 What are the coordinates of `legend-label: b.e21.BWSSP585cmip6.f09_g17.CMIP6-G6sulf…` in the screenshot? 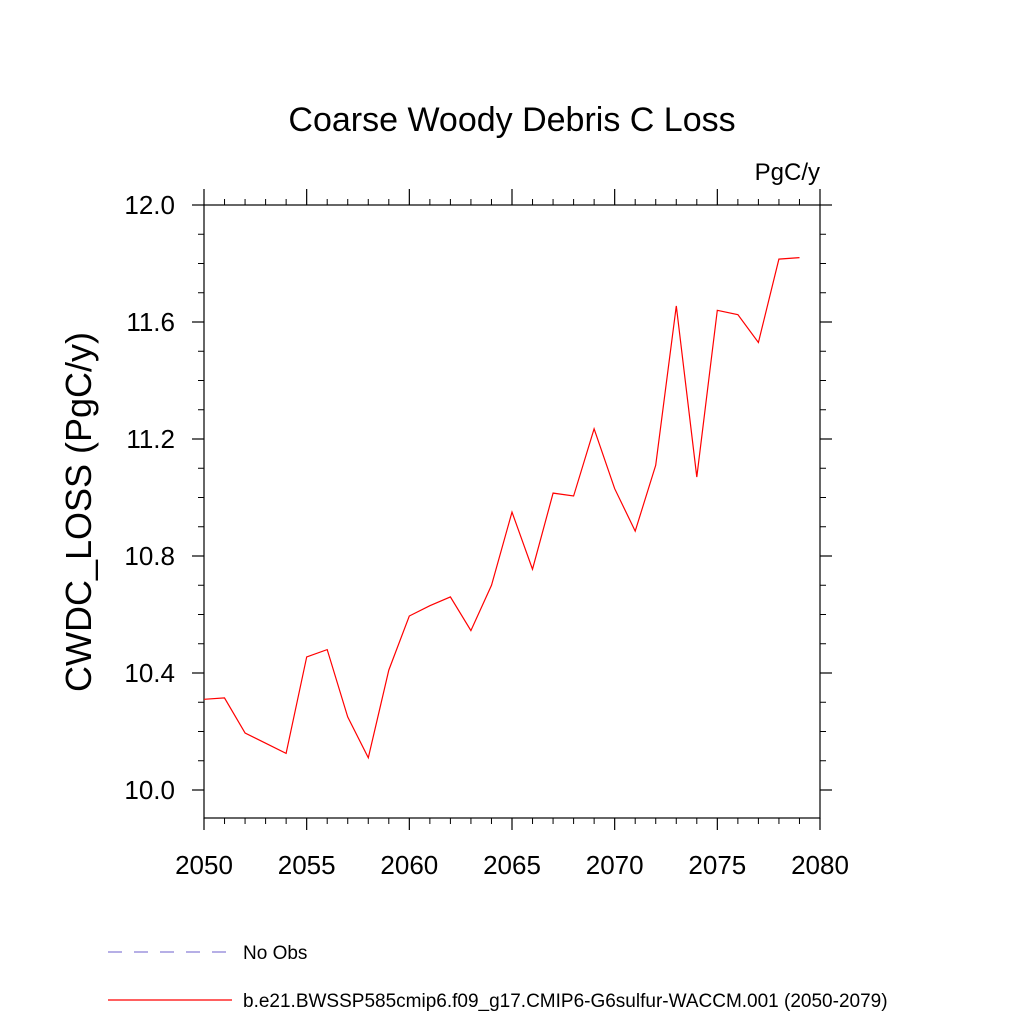 It's located at (565, 1001).